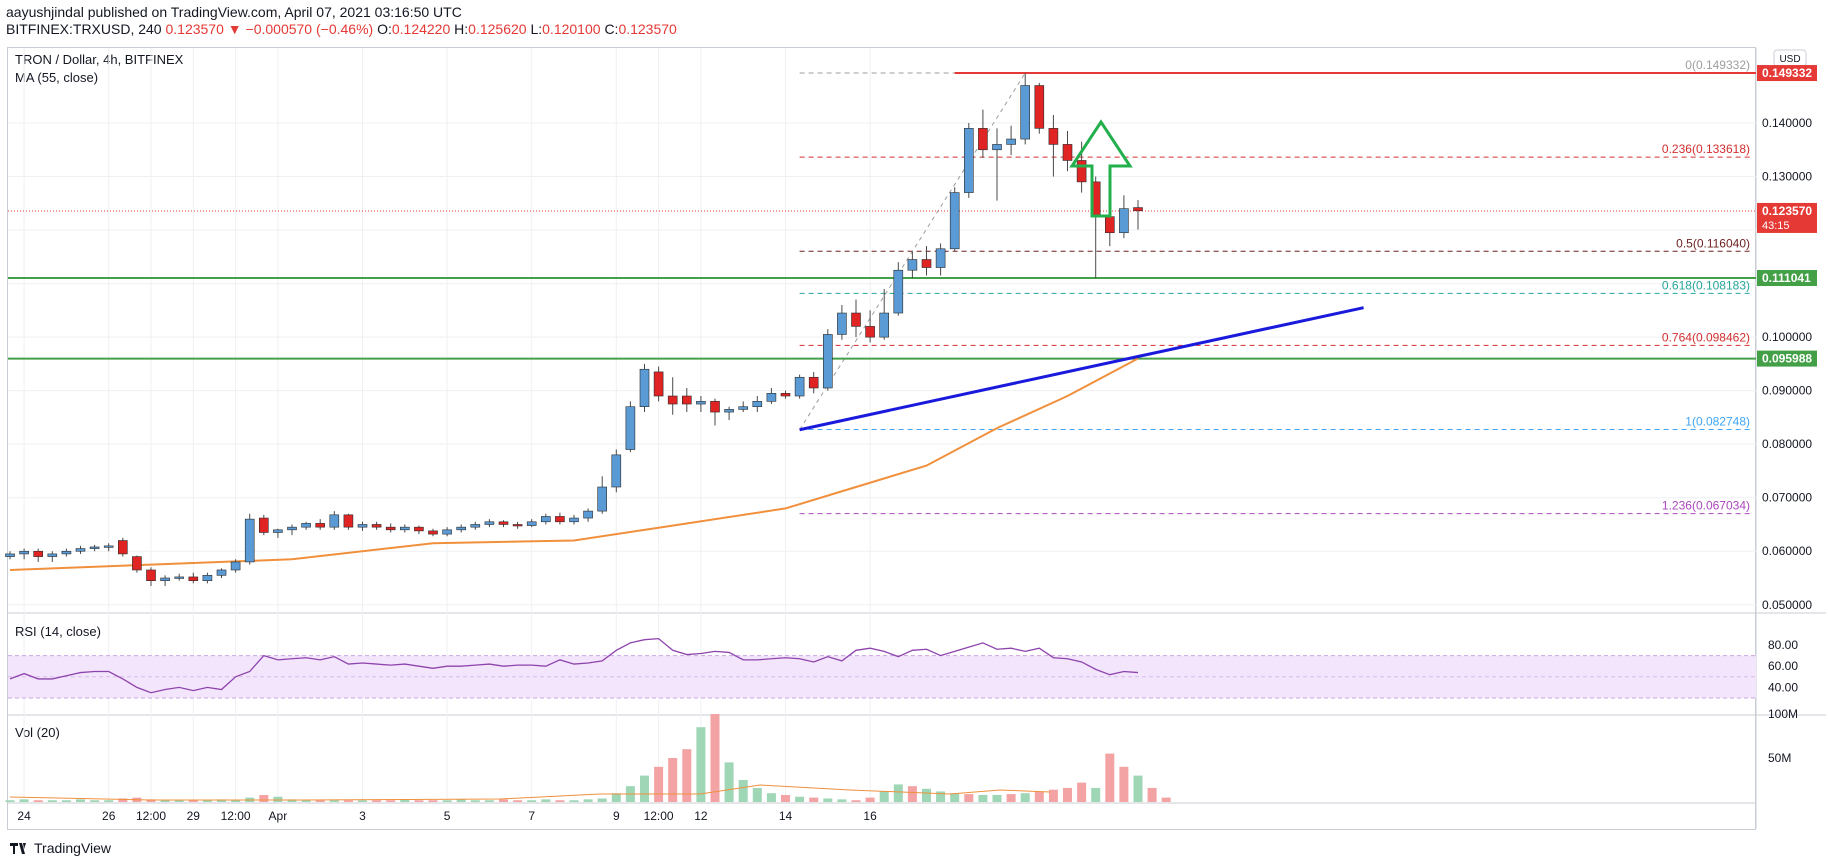 This screenshot has width=1828, height=867. Describe the element at coordinates (461, 29) in the screenshot. I see `h-label: H:` at that location.